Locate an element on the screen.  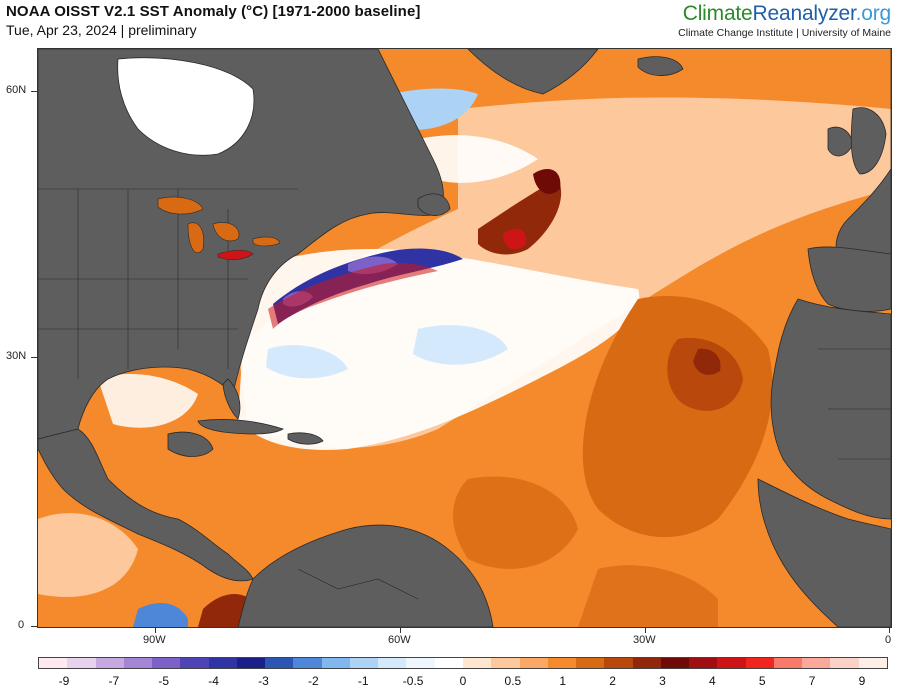
lake-huron is located at coordinates (226, 232).